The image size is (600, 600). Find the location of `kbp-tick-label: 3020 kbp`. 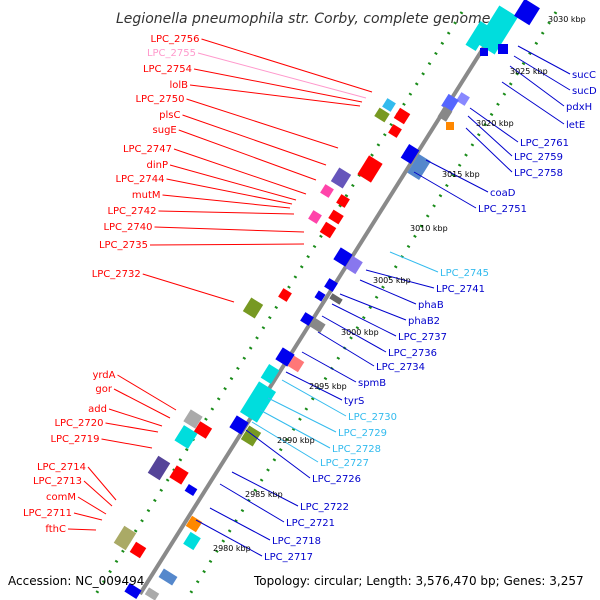

kbp-tick-label: 3020 kbp is located at coordinates (495, 123).